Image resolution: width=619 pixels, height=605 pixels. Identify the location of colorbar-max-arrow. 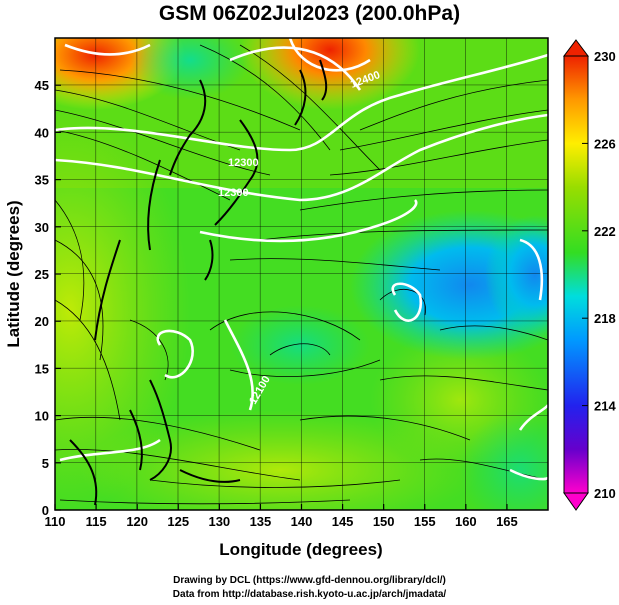
(576, 48).